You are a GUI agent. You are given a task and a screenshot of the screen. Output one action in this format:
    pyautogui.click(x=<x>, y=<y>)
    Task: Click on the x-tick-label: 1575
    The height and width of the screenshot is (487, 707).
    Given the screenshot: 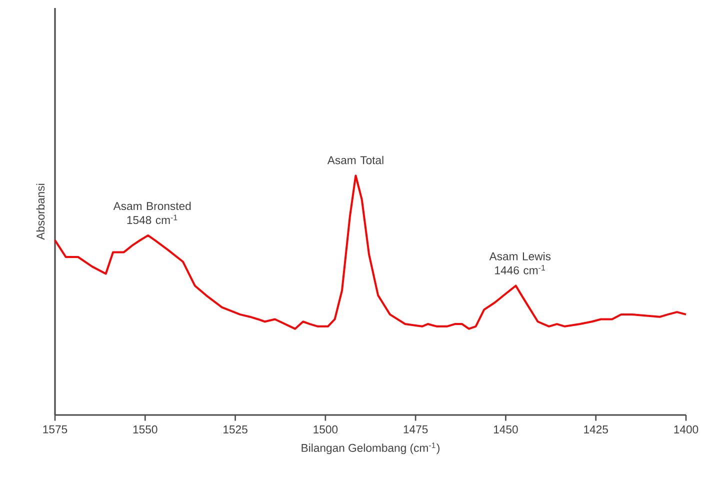 What is the action you would take?
    pyautogui.click(x=55, y=429)
    